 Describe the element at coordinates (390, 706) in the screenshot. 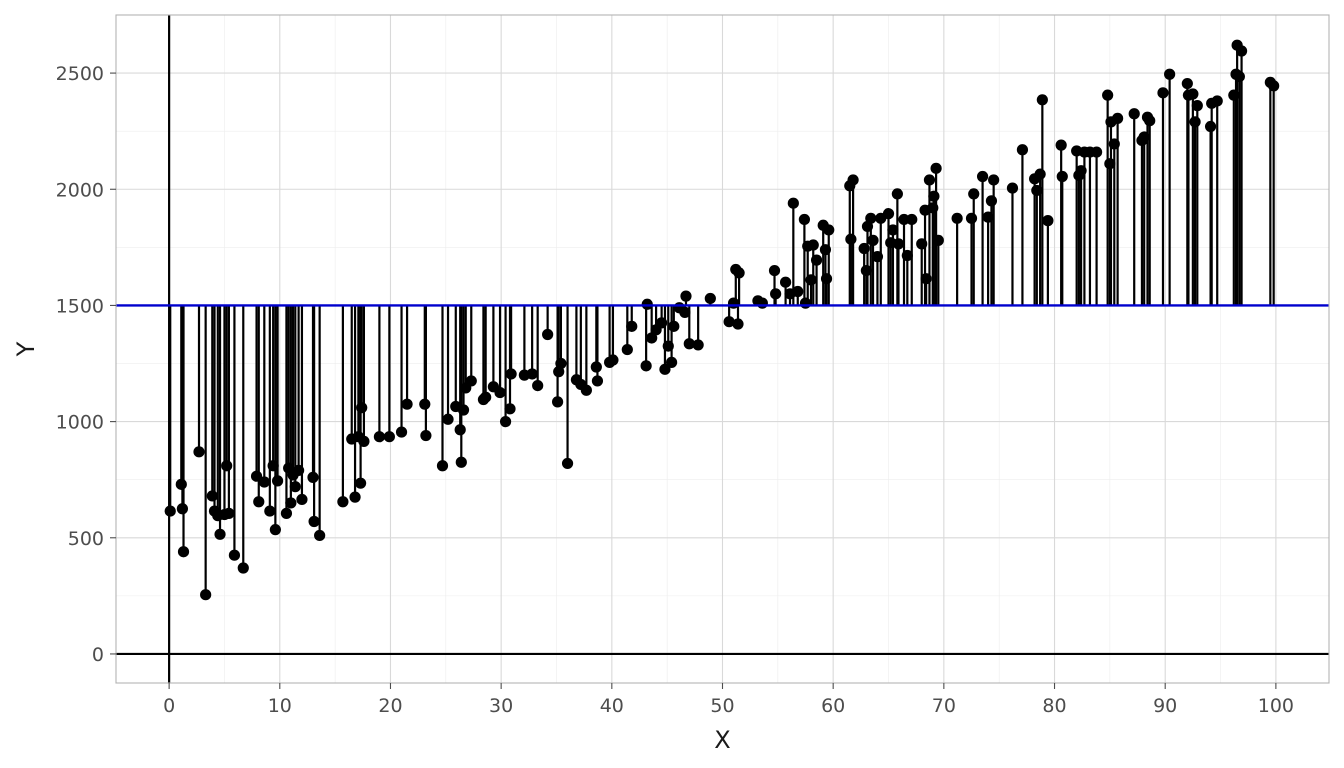

I see `x-tick-label: 20` at that location.